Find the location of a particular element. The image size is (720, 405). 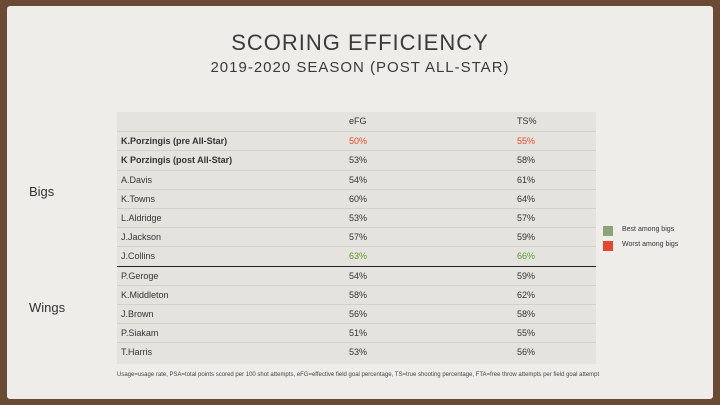

chart-title: SCORING EFFICIENCY is located at coordinates (360, 42).